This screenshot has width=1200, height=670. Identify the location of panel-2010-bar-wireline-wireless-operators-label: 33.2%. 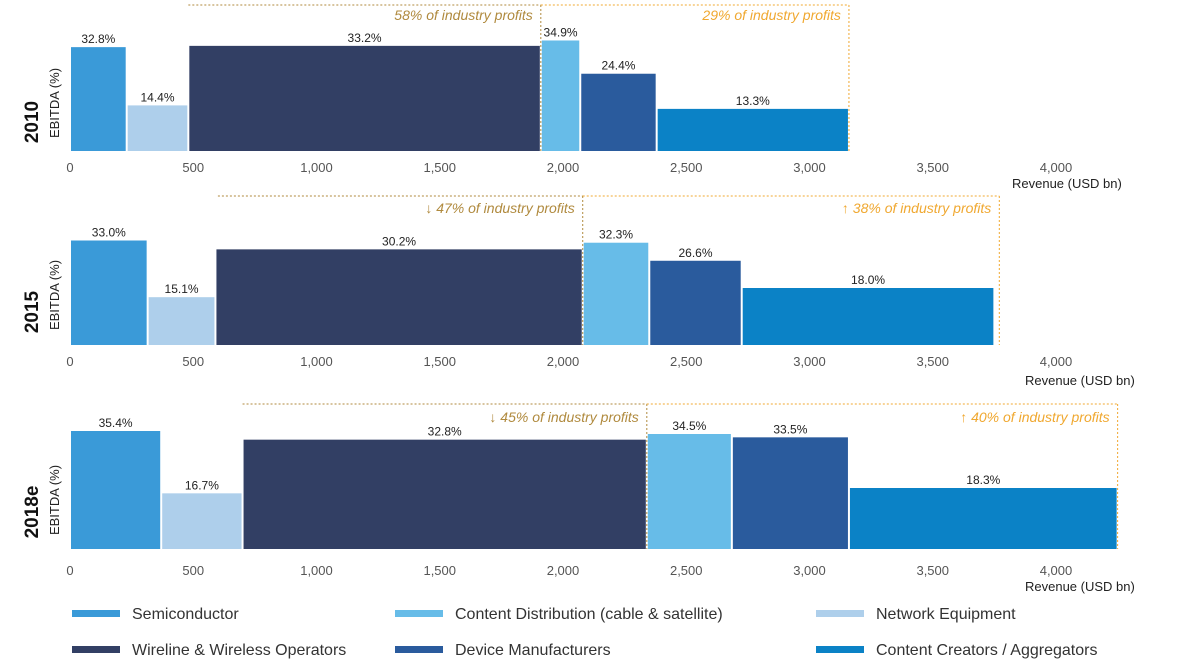
(365, 38).